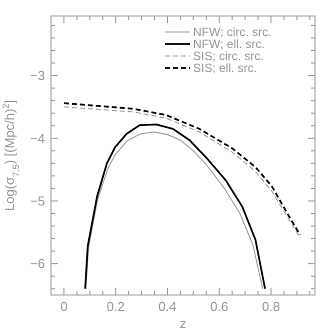 The image size is (332, 332). I want to click on x-tick-label: 0.2, so click(115, 306).